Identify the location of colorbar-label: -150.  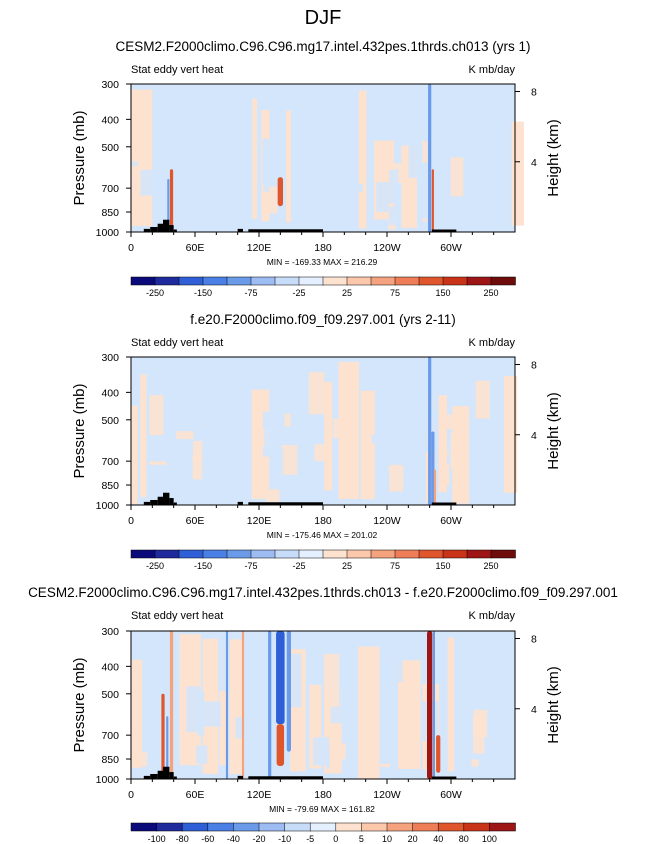
(203, 293).